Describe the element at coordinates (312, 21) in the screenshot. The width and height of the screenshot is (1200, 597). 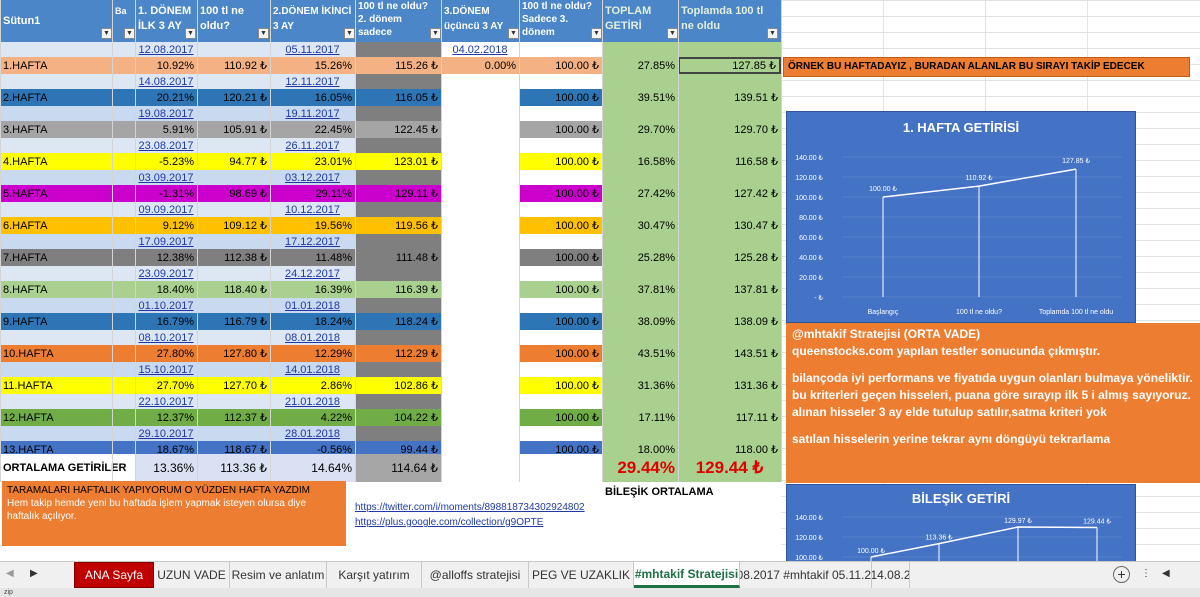
I see `header-donem2: 2.DÖNEM İKİNCİ 3 AY` at that location.